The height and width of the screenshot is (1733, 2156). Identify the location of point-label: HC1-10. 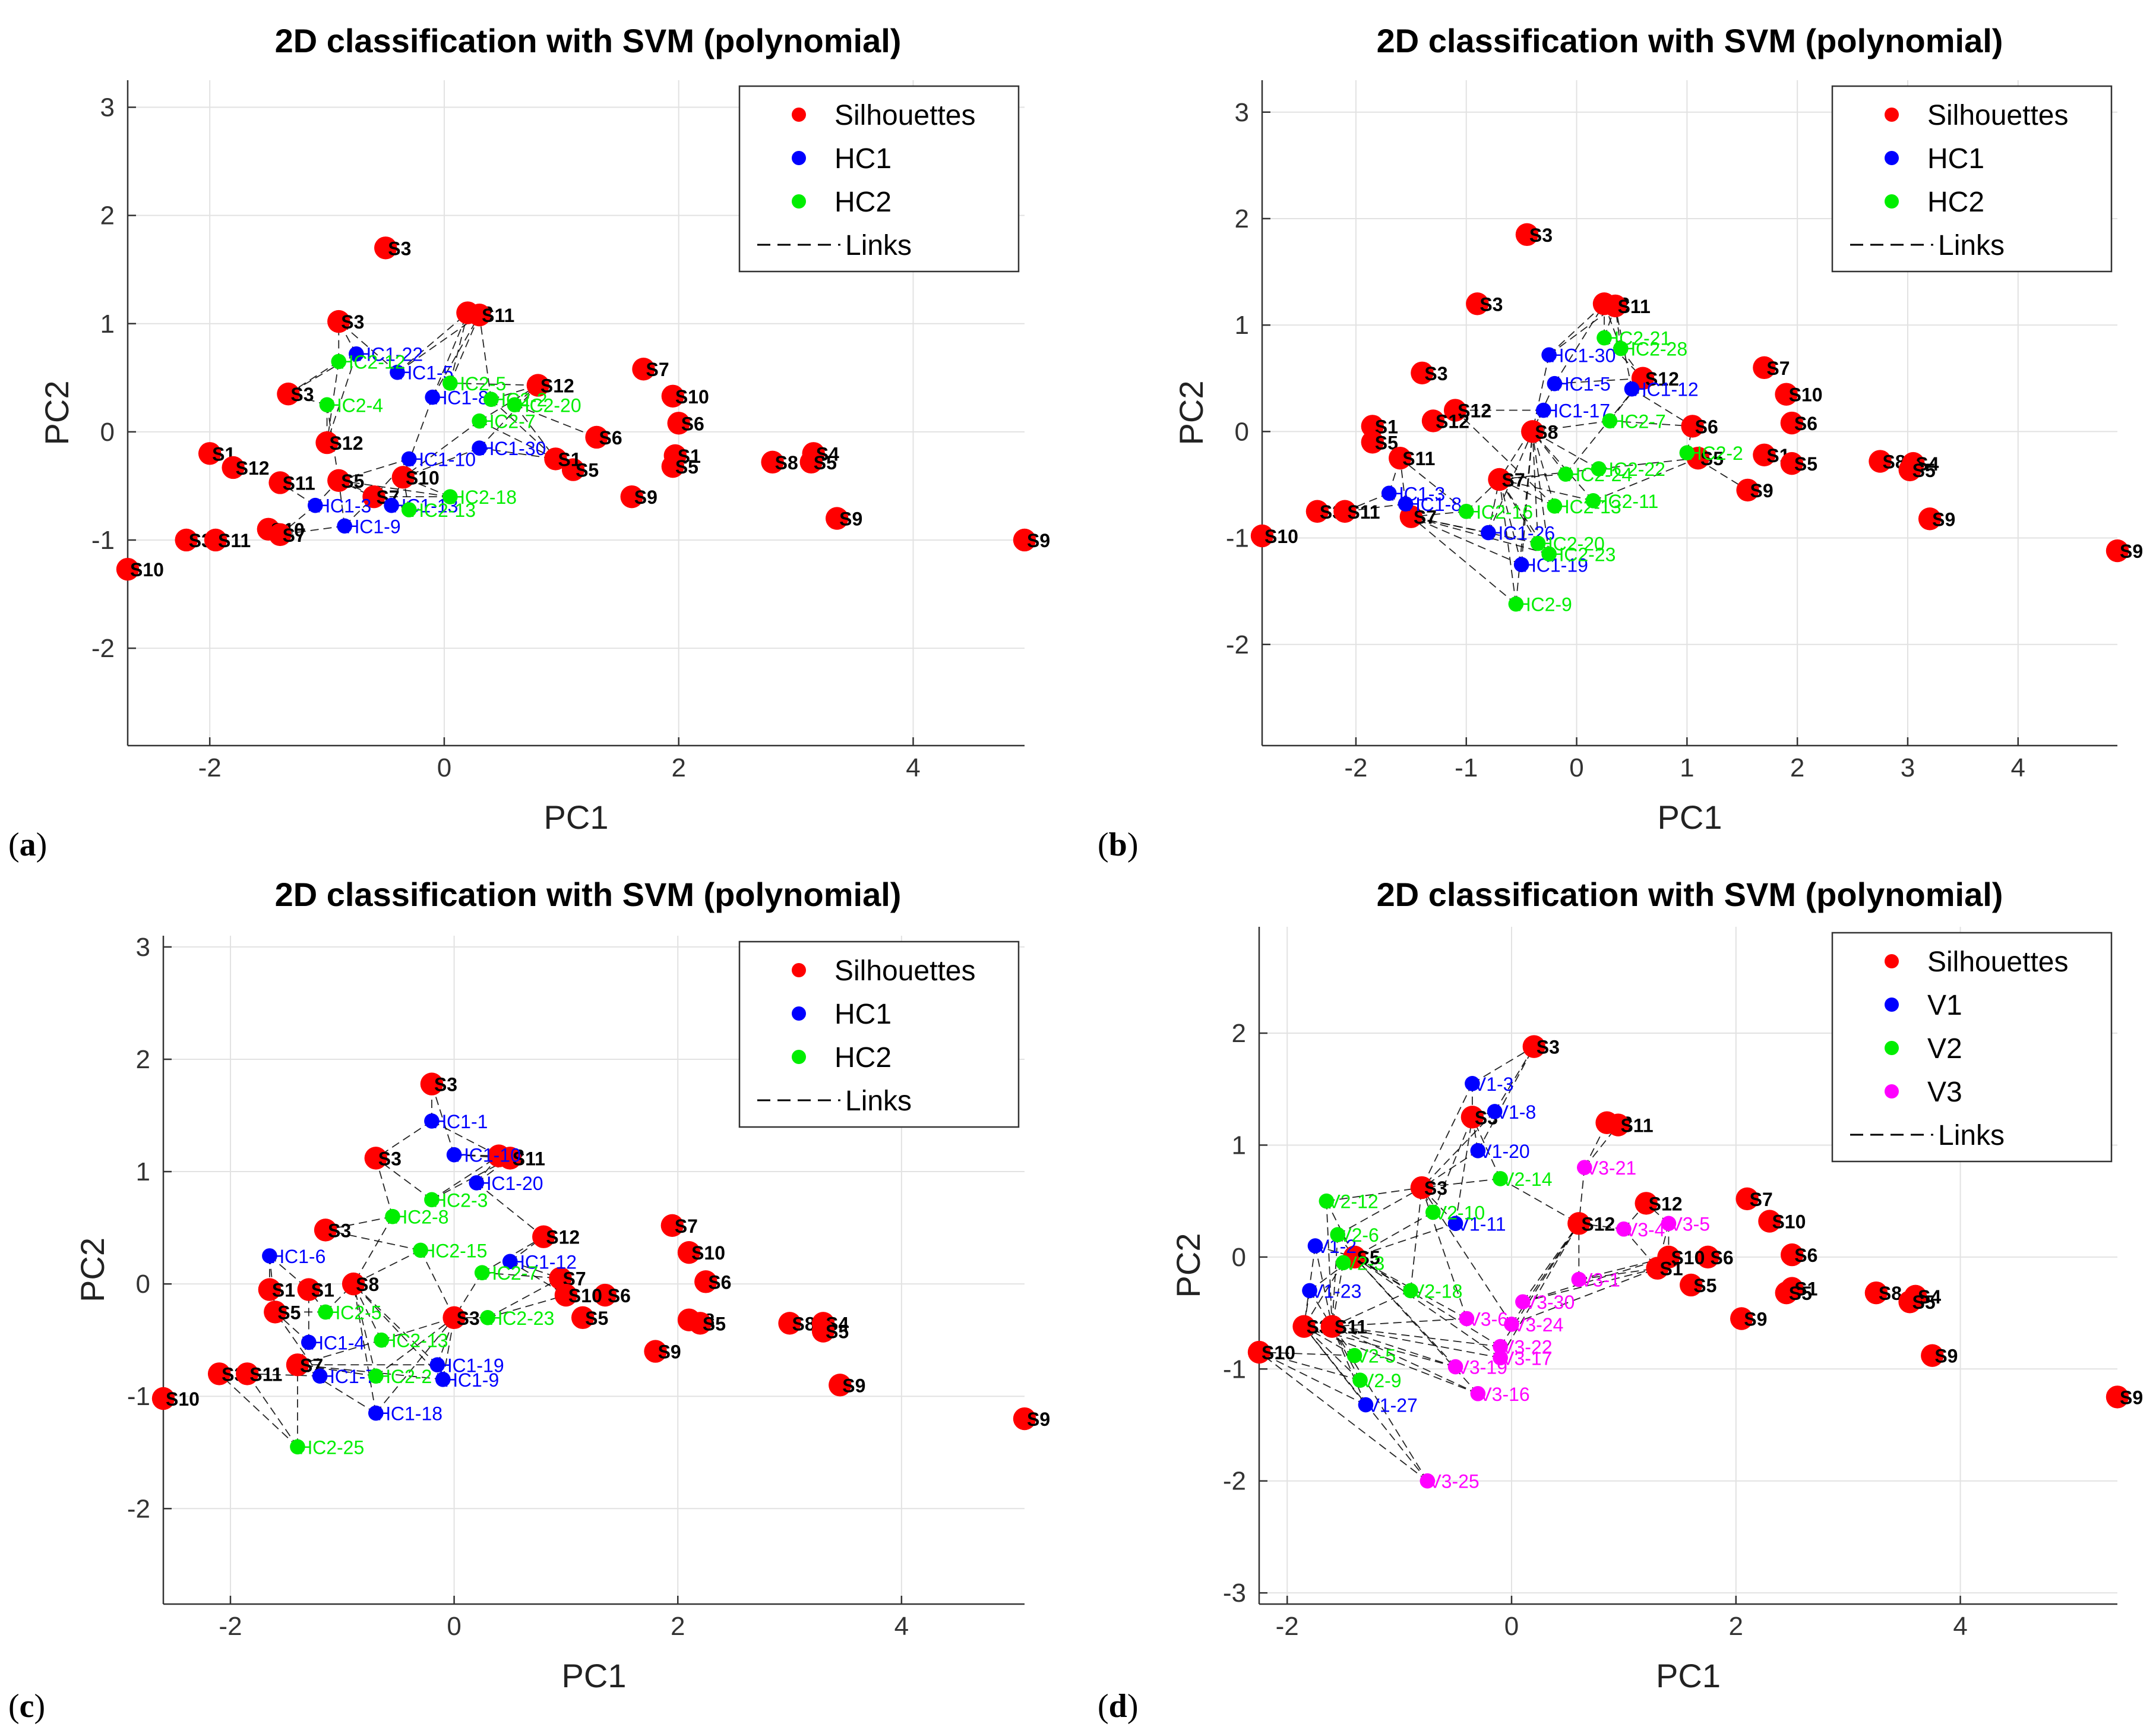
(443, 459).